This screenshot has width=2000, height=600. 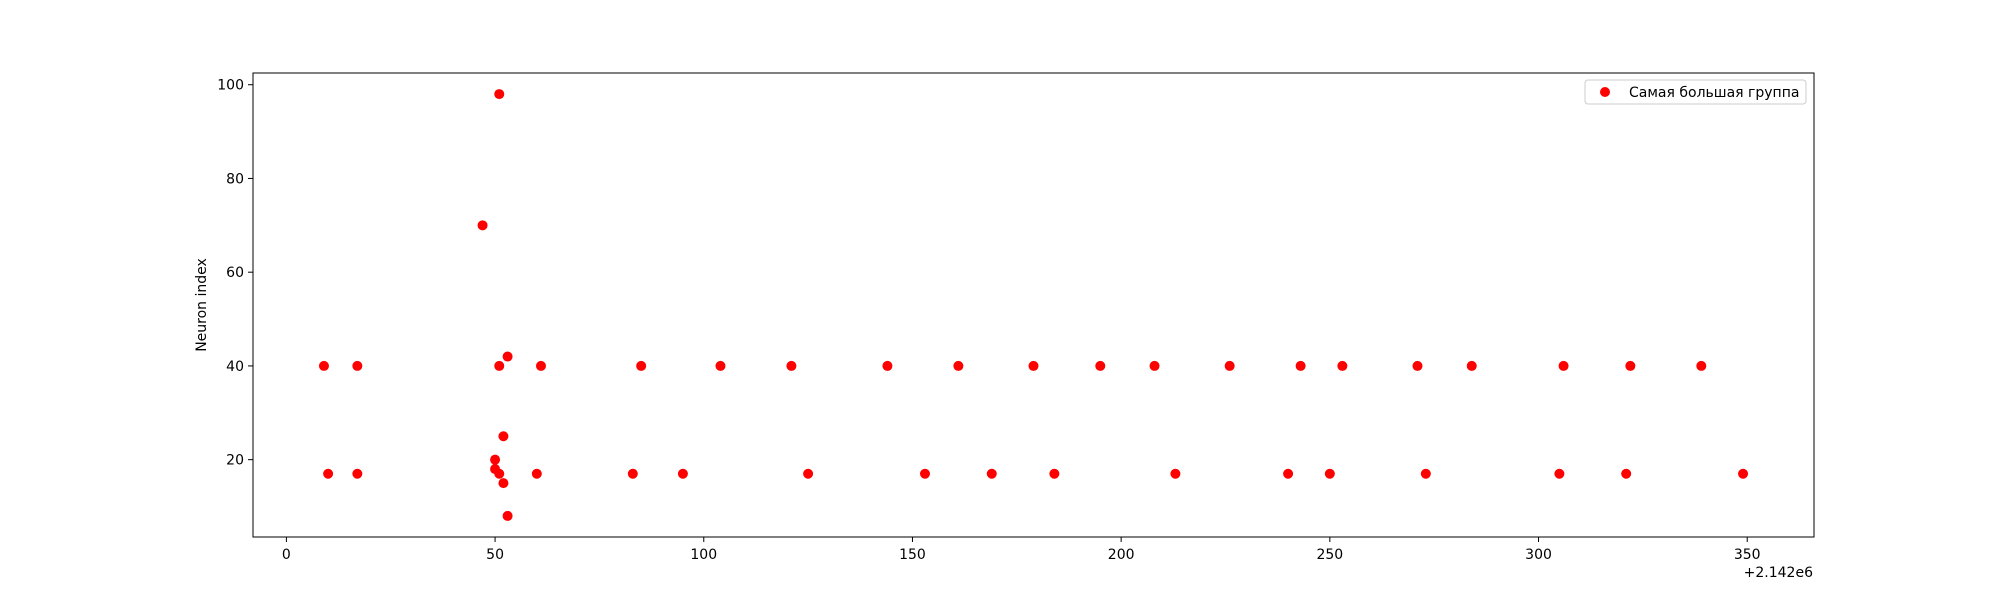 I want to click on legend-label: Самая большая группа, so click(x=1714, y=93).